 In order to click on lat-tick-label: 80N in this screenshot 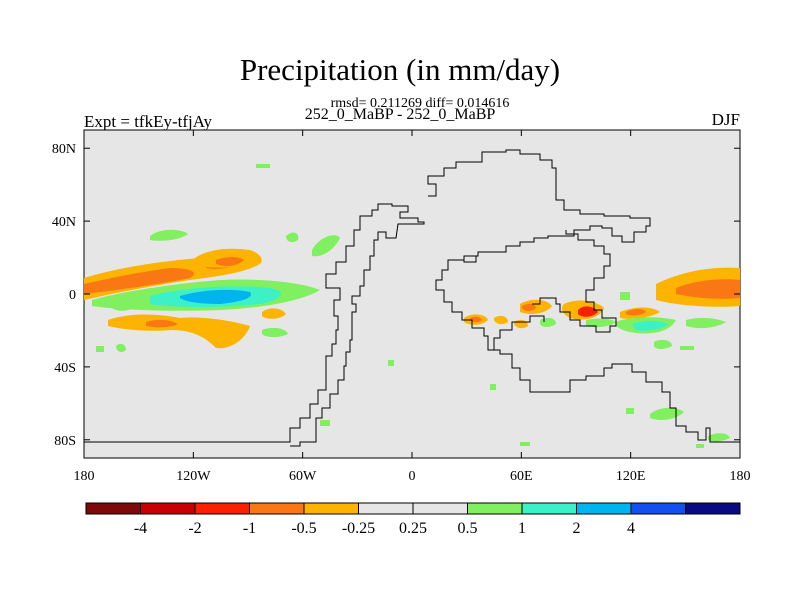, I will do `click(64, 149)`.